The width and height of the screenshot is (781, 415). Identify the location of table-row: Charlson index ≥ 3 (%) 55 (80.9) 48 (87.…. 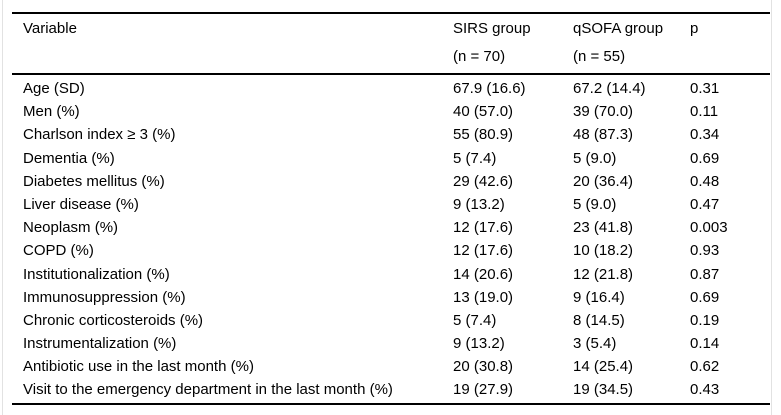
(391, 134).